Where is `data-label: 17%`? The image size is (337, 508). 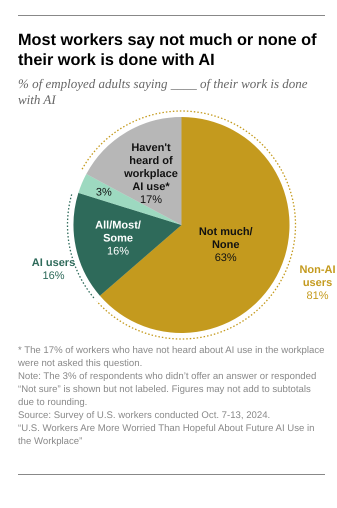 data-label: 17% is located at coordinates (151, 200).